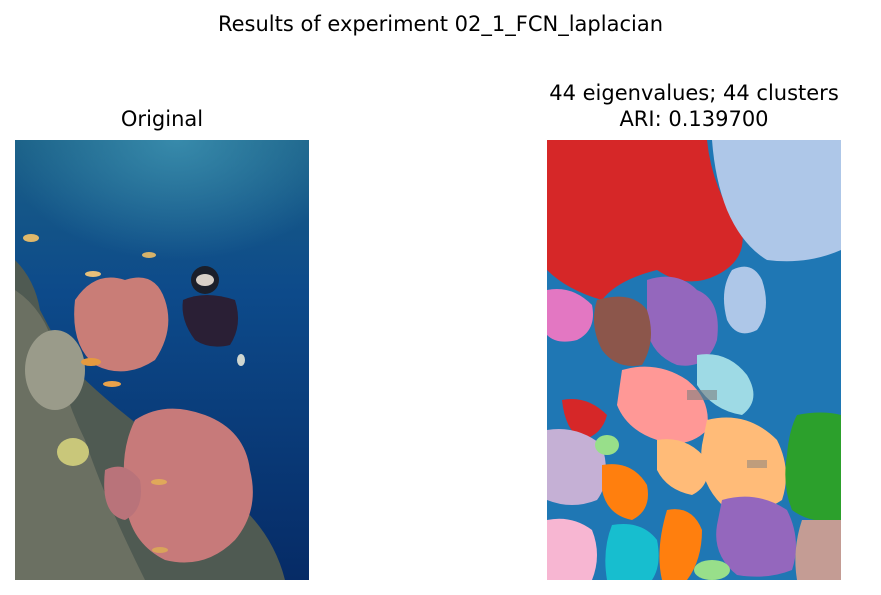  Describe the element at coordinates (162, 119) in the screenshot. I see `original-panel-title: Original` at that location.